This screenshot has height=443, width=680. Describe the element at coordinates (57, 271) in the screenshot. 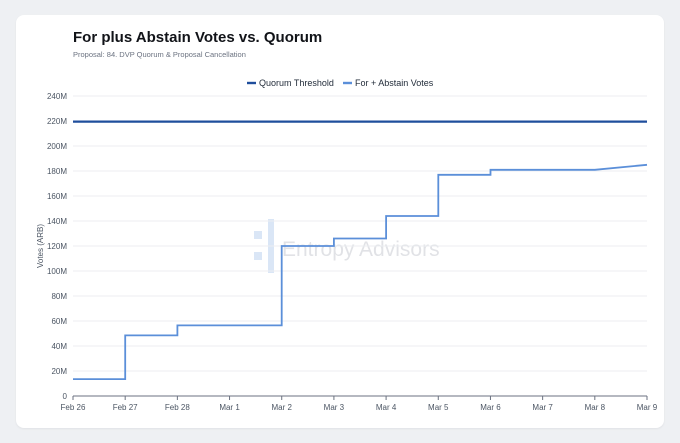

I see `y-tick-label: 100M` at that location.